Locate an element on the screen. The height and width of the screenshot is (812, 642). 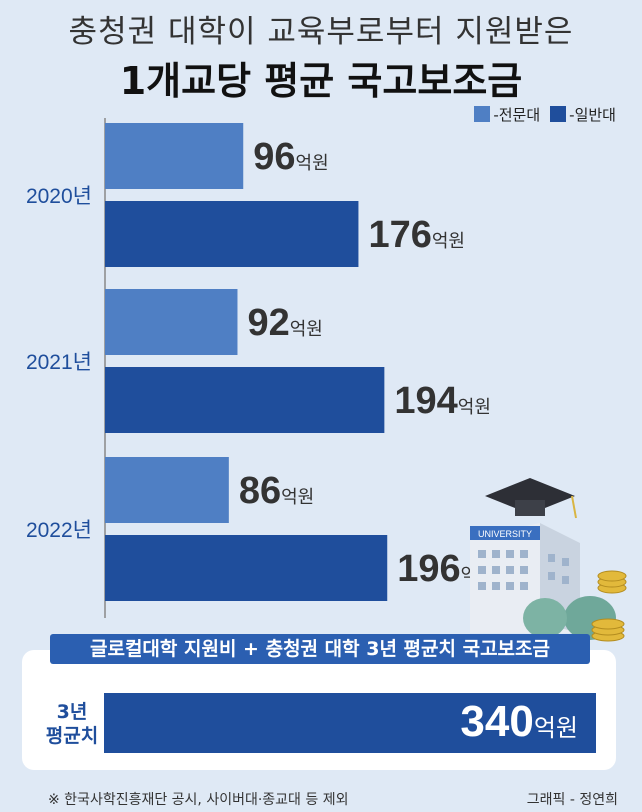
legend: -전문대 -일반대 is located at coordinates (545, 114).